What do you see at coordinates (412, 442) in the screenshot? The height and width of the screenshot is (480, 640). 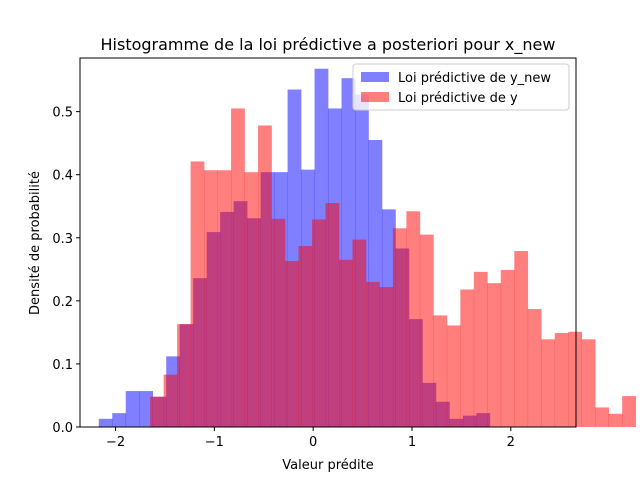 I see `x-tick-label: 1` at bounding box center [412, 442].